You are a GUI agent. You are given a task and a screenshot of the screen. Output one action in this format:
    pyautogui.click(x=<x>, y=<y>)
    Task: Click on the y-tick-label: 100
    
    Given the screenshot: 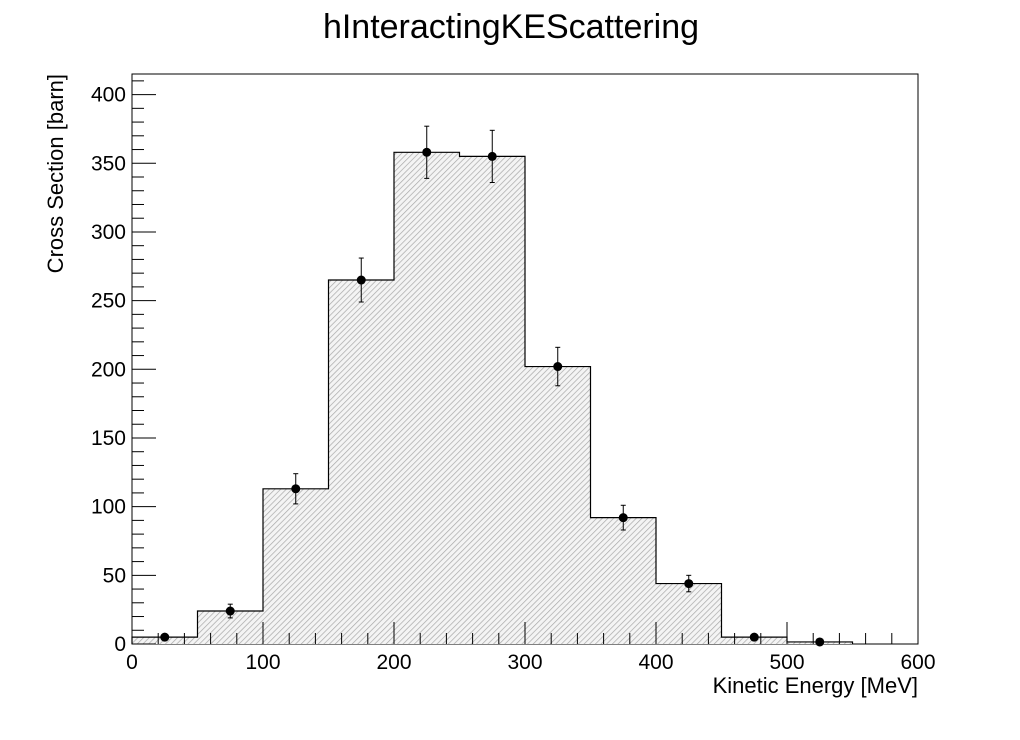 What is the action you would take?
    pyautogui.click(x=108, y=507)
    